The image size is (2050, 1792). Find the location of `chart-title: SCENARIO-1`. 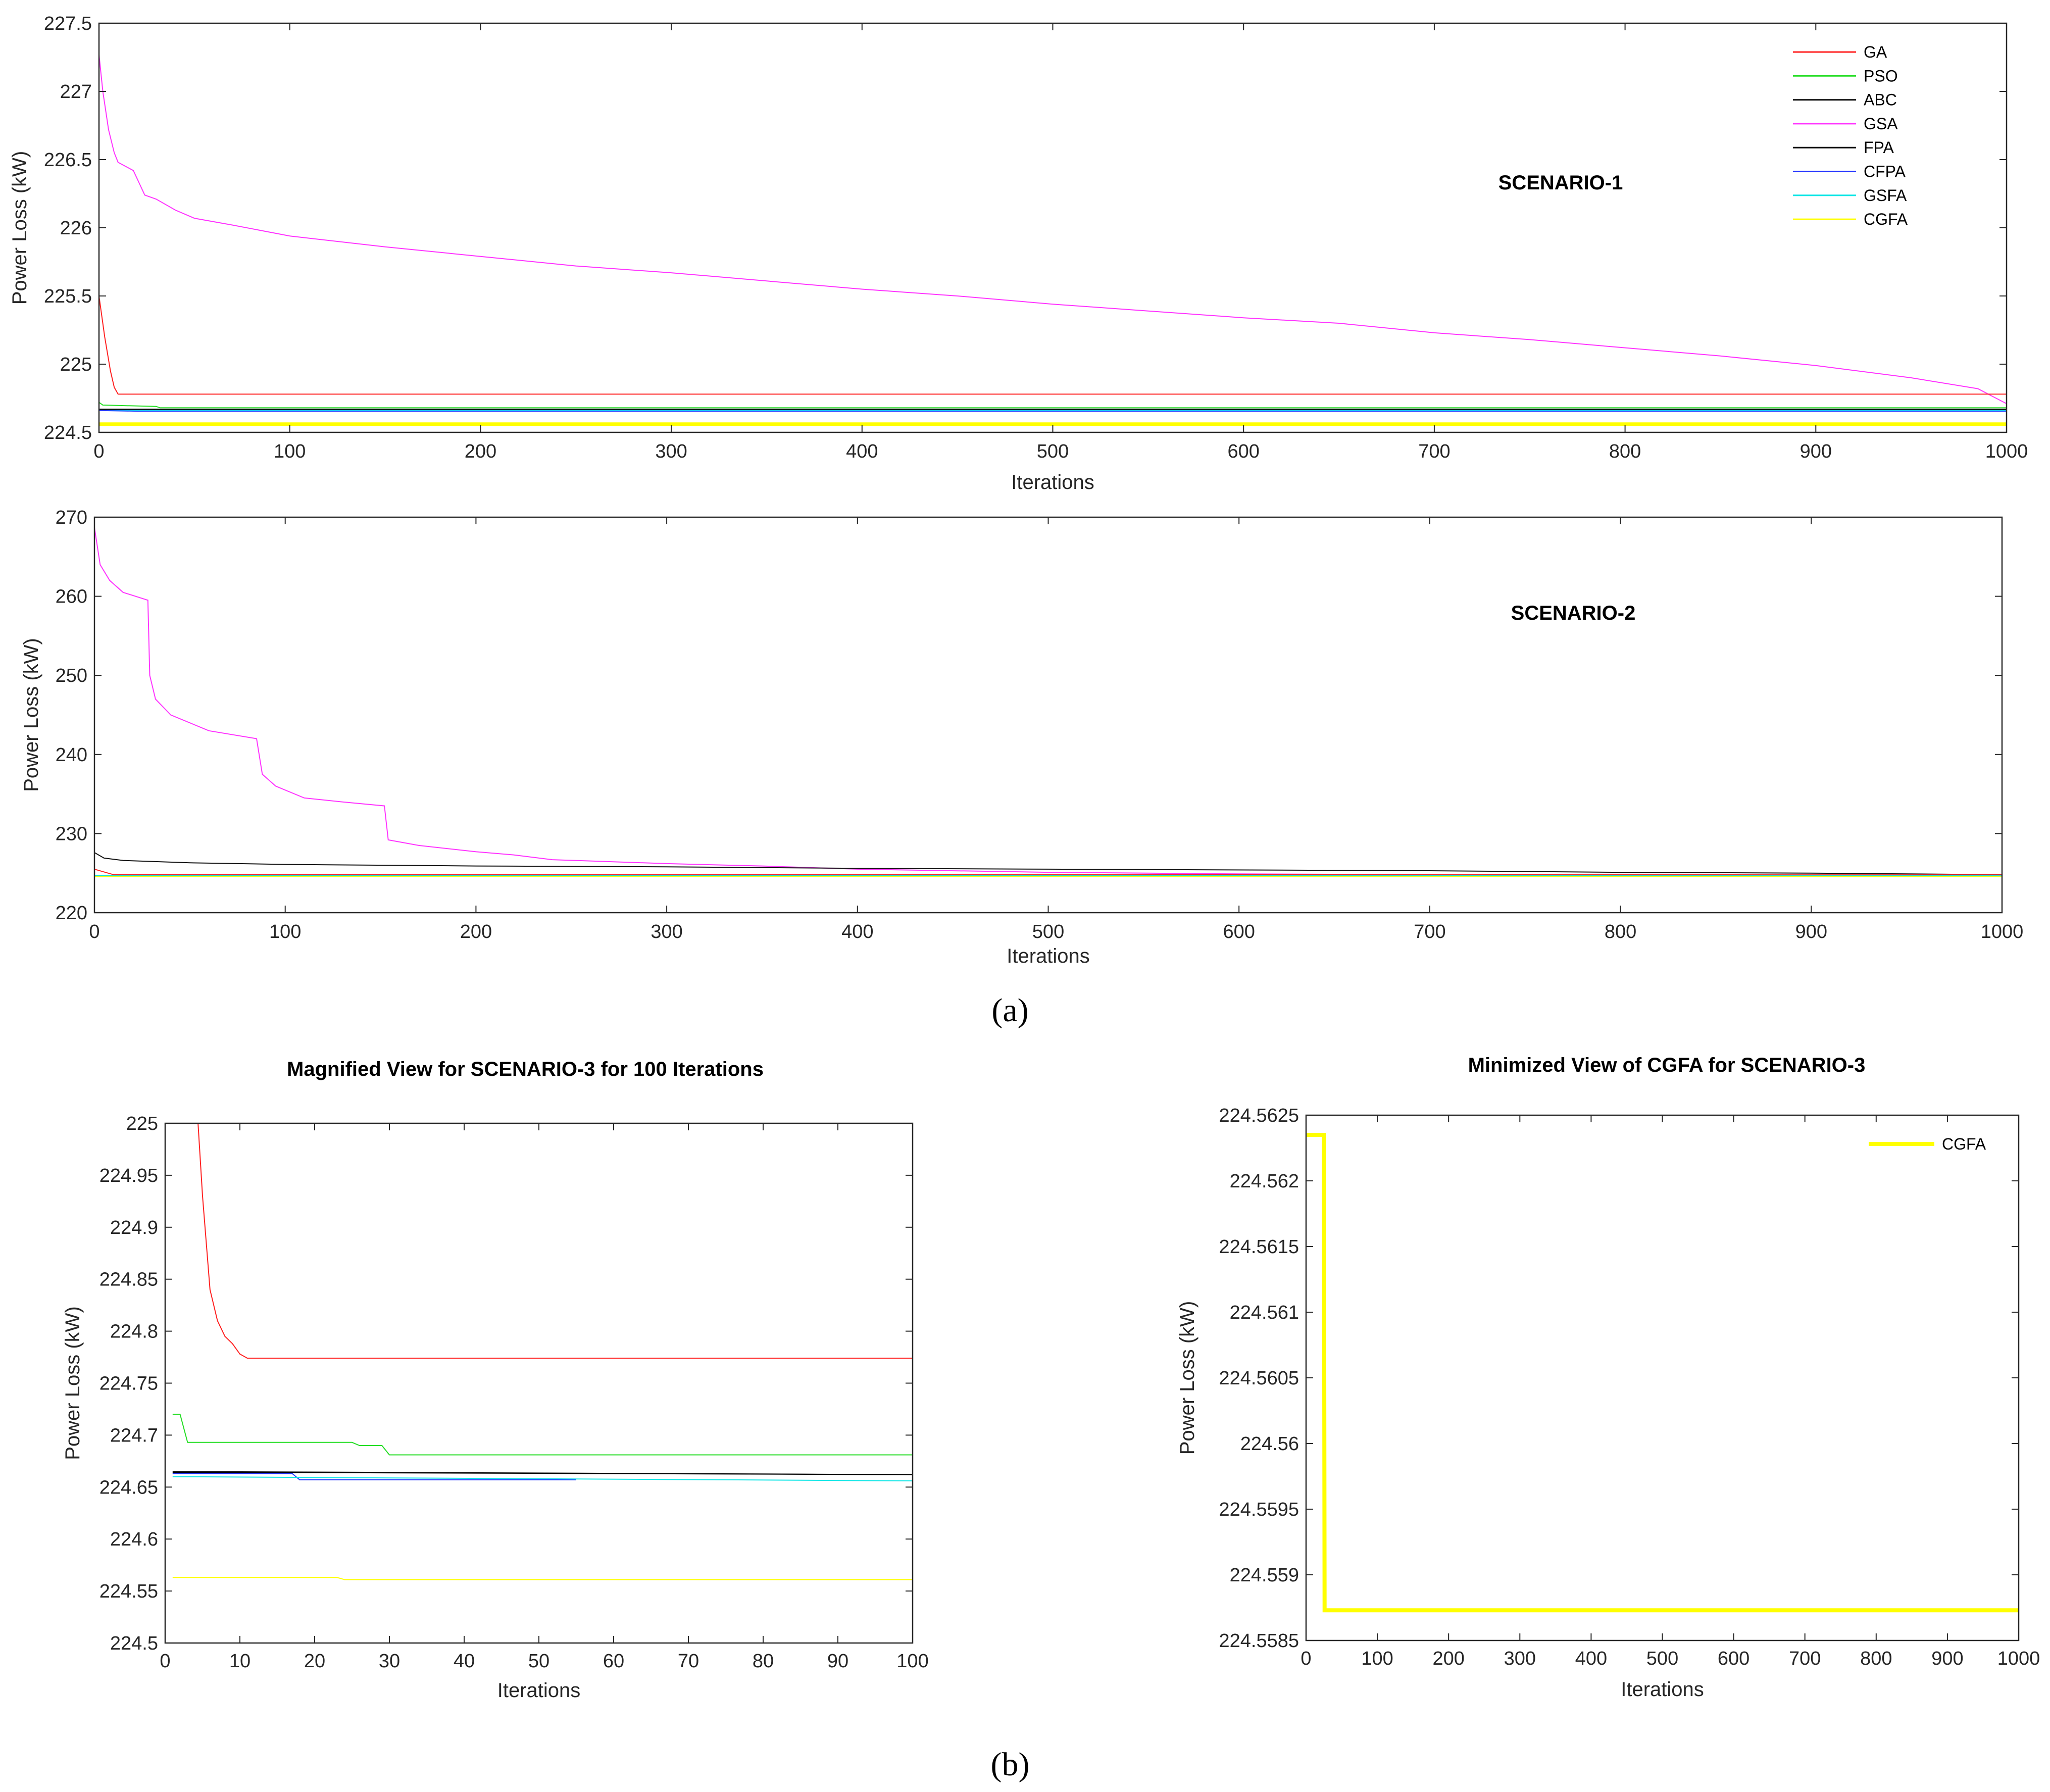

chart-title: SCENARIO-1 is located at coordinates (1560, 183).